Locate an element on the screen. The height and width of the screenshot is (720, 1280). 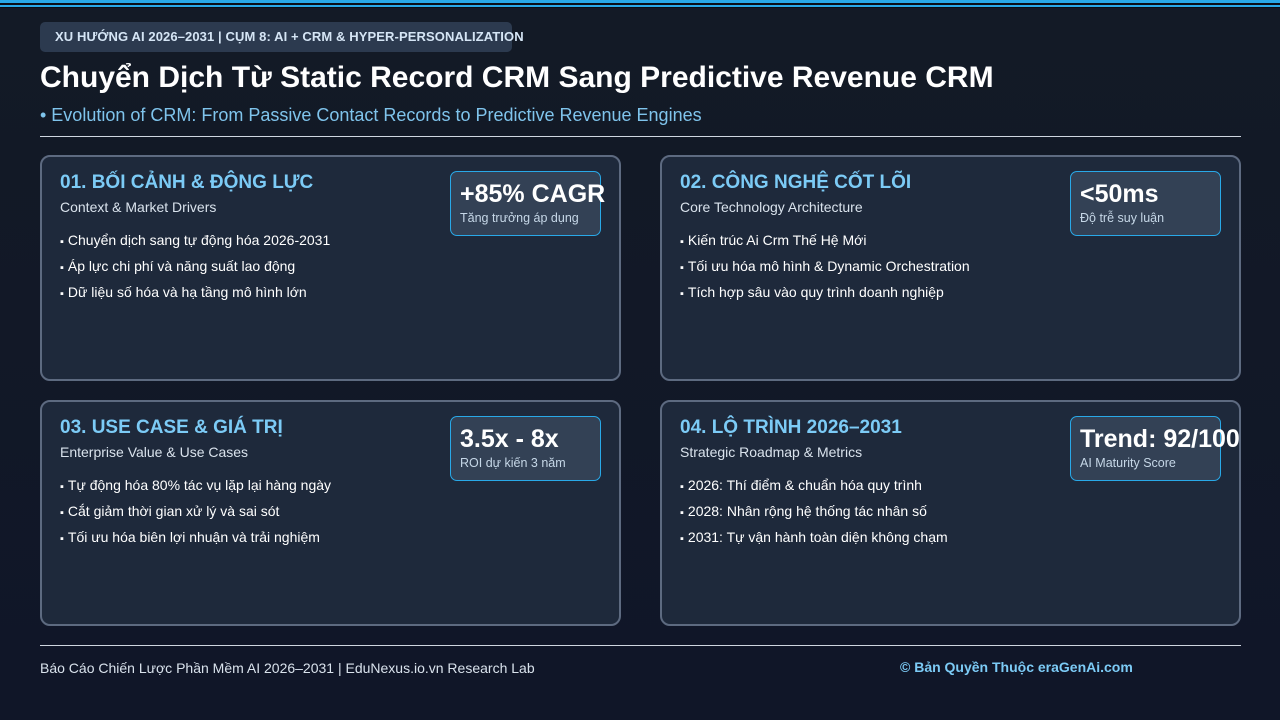
list-item: Áp lực chi phí và năng suất lao động is located at coordinates (195, 267).